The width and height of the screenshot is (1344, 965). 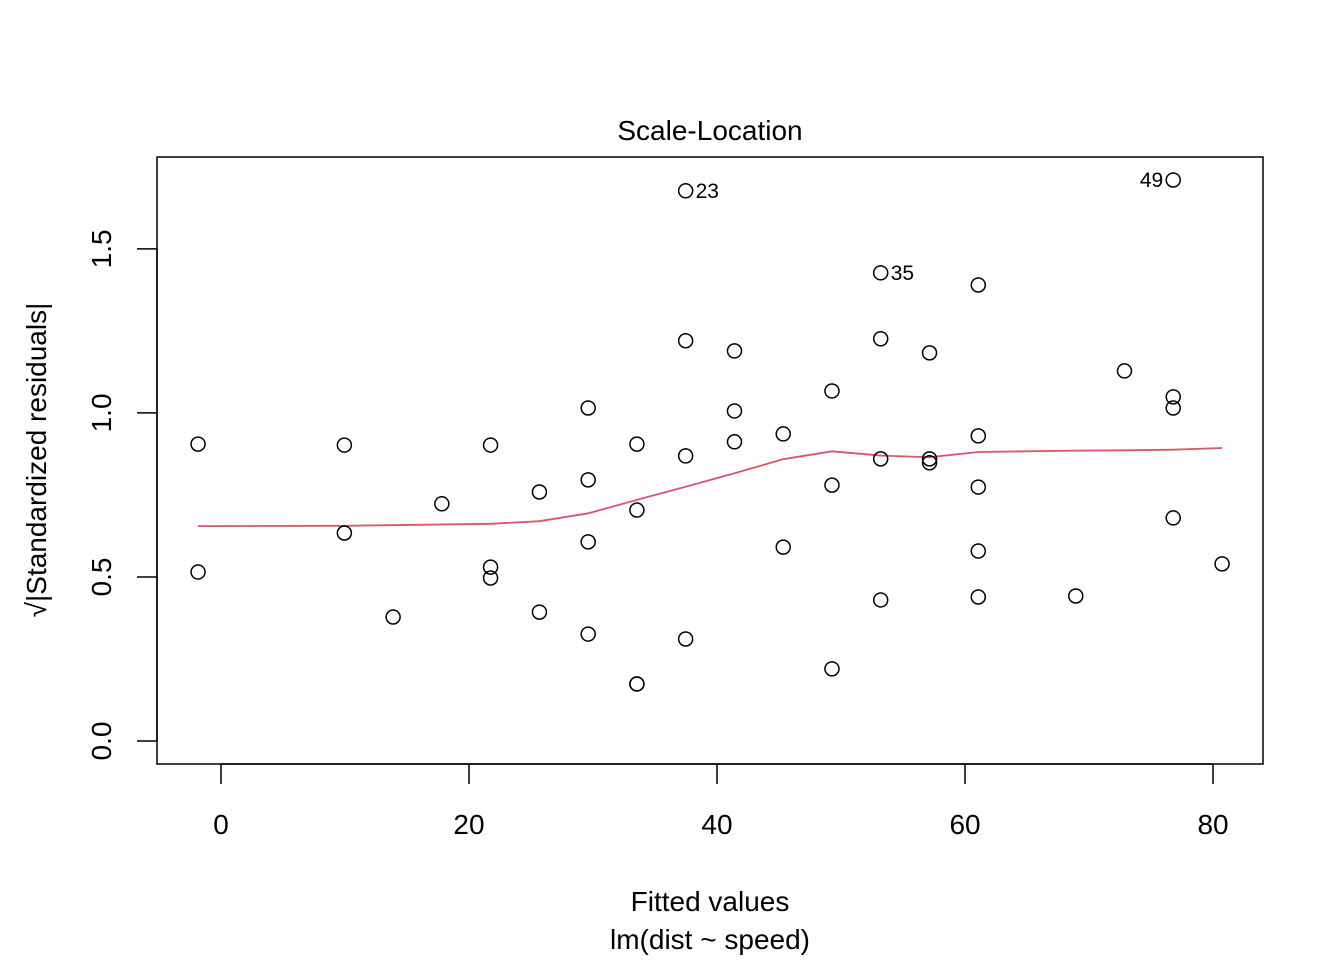 What do you see at coordinates (122, 495) in the screenshot?
I see `y-axis: 0.0 0.5 1.0 1.5` at bounding box center [122, 495].